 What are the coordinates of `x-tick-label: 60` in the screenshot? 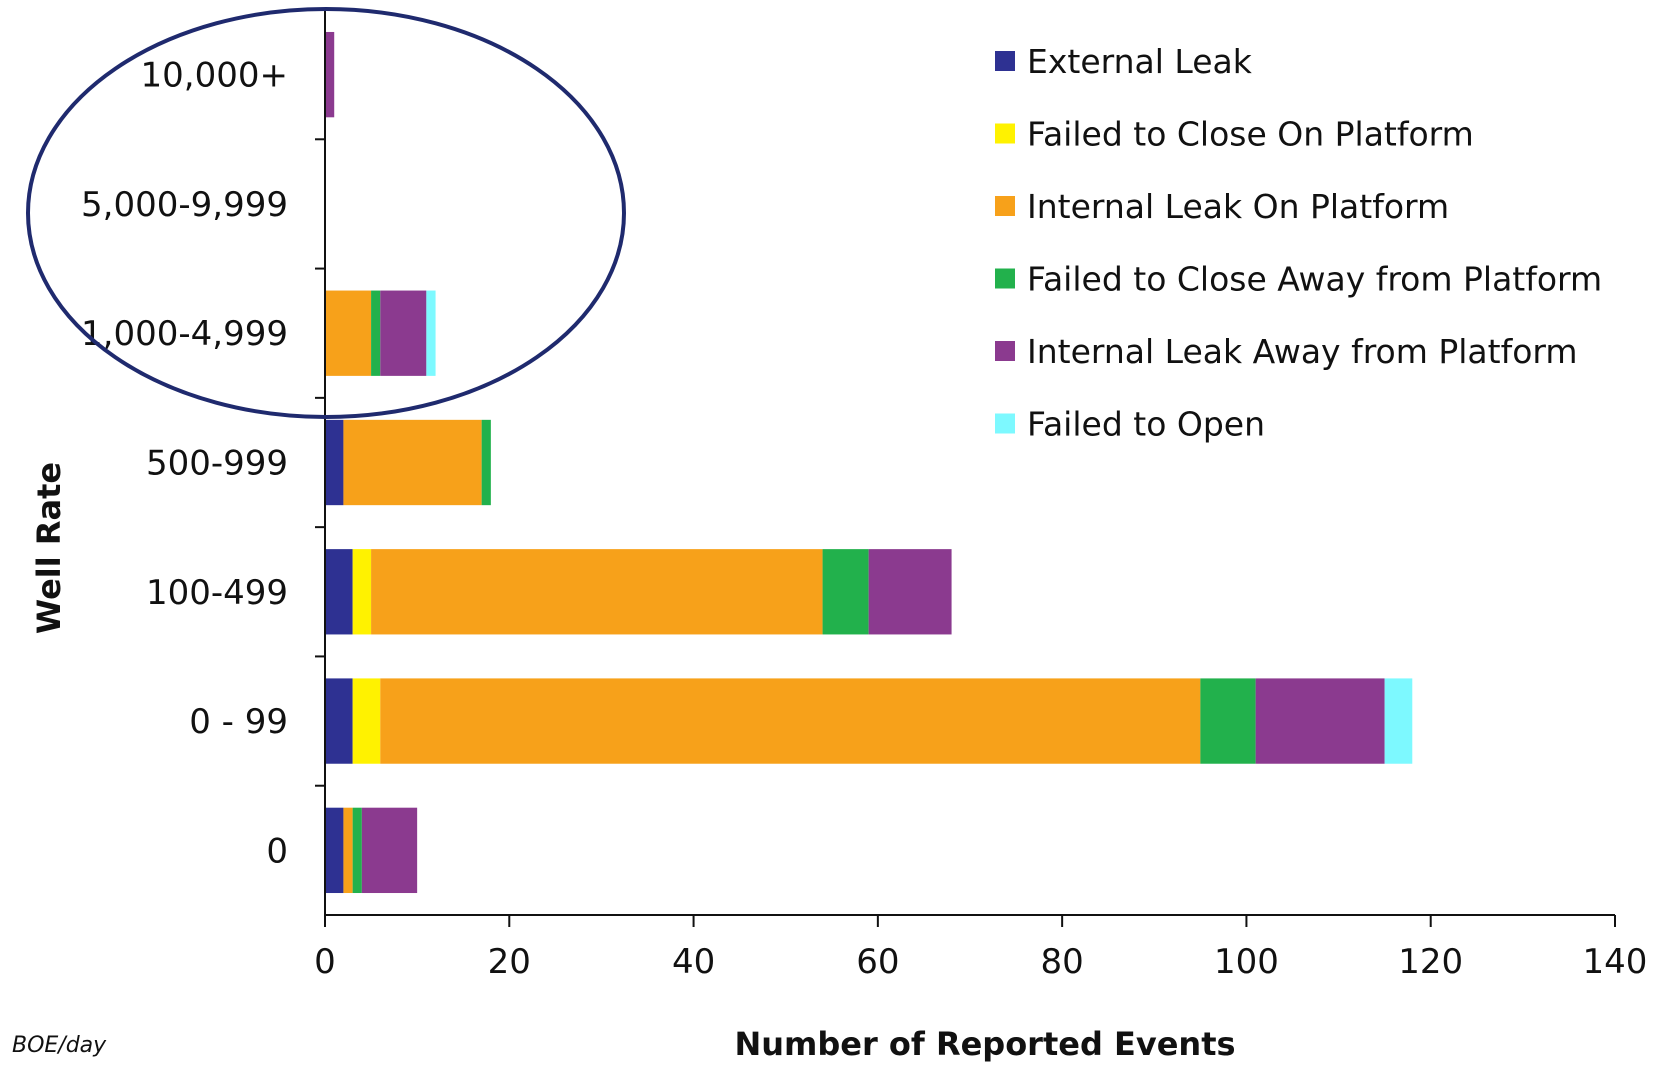 It's located at (877, 962).